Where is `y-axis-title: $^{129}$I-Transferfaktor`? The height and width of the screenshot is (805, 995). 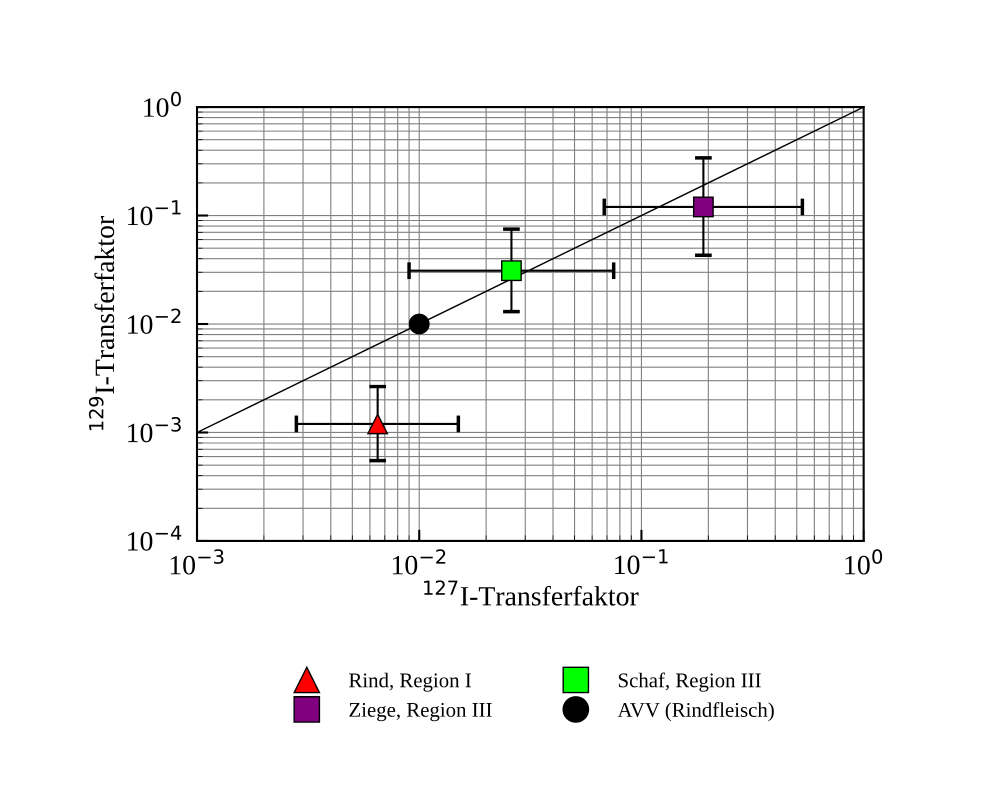
y-axis-title: $^{129}$I-Transferfaktor is located at coordinates (101, 323).